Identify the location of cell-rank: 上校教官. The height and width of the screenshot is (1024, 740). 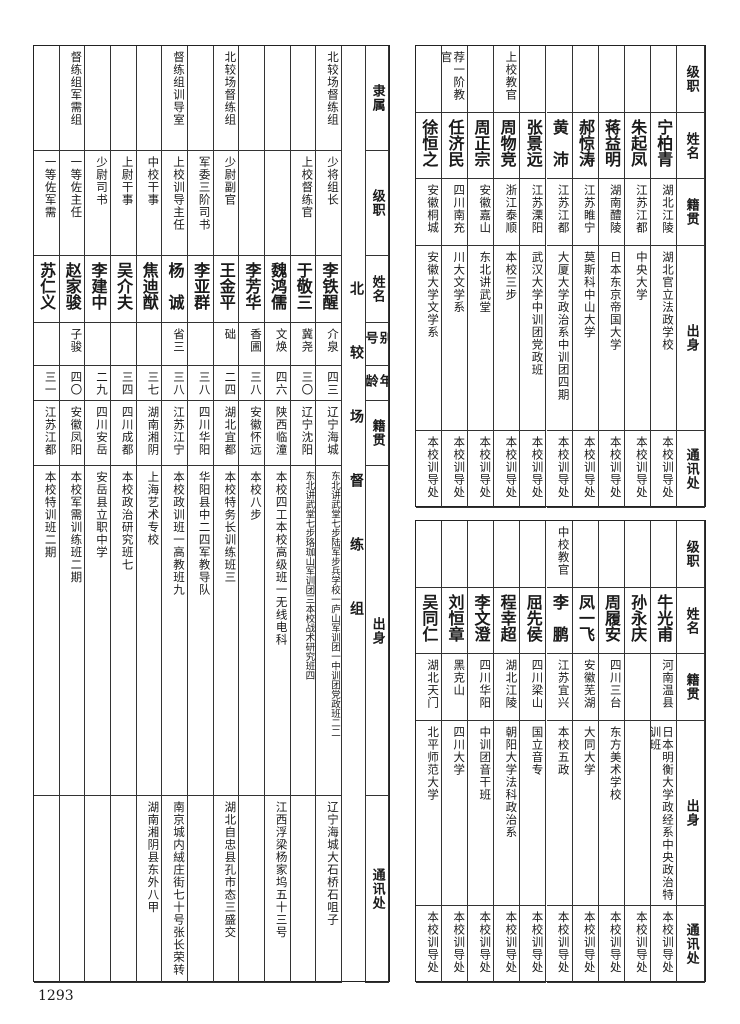
(507, 79).